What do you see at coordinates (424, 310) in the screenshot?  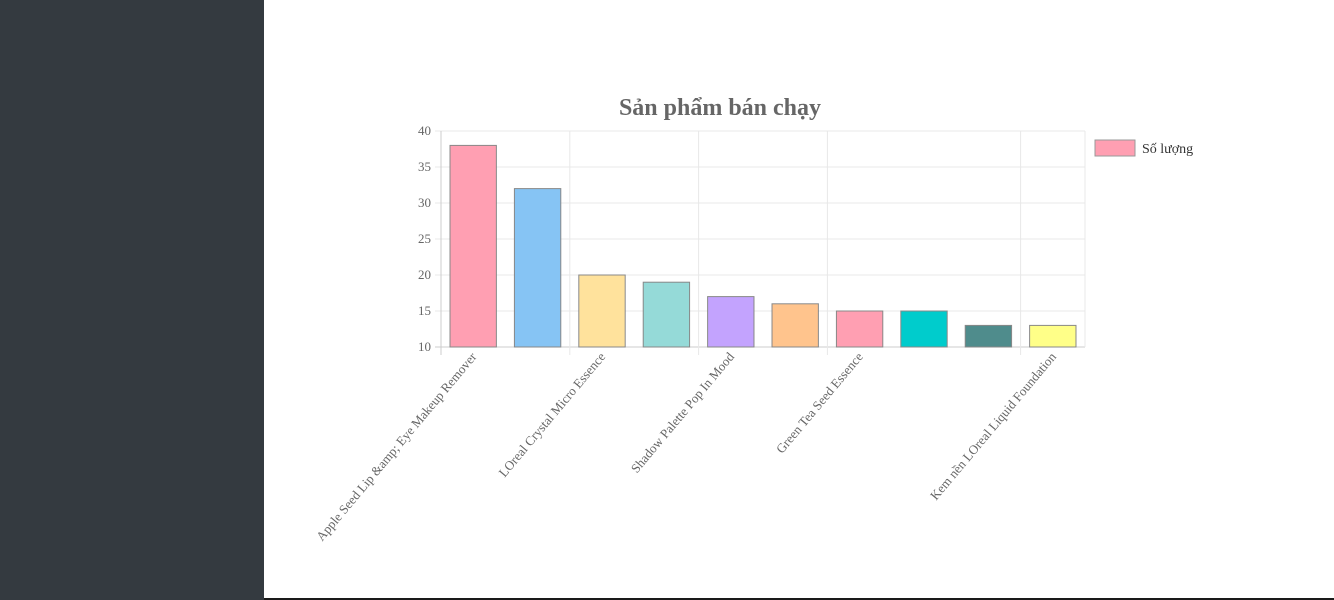 I see `y-tick-label: 15` at bounding box center [424, 310].